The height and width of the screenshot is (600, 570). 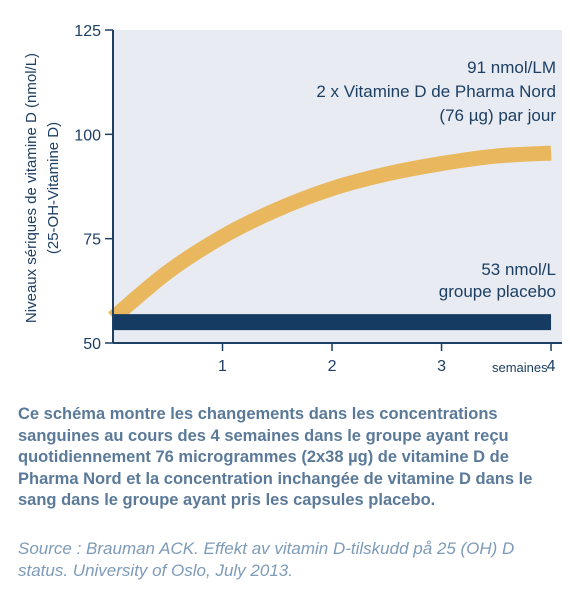 I want to click on y-axis-label: Niveaux sériques de vitamine D (nmol/L), so click(x=31, y=188).